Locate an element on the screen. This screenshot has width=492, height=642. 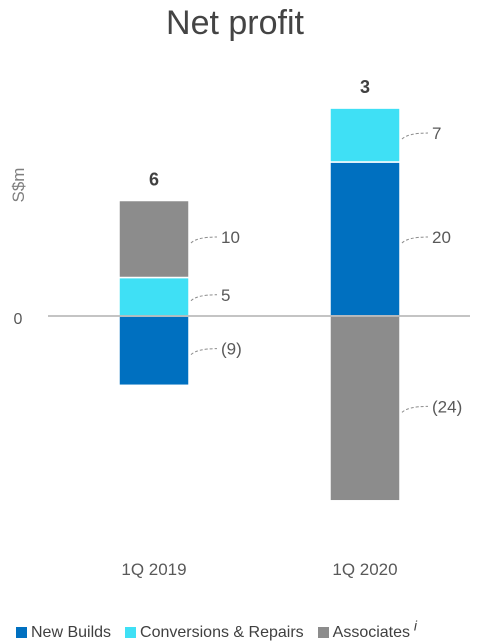
y-axis-label: S$m is located at coordinates (18, 185).